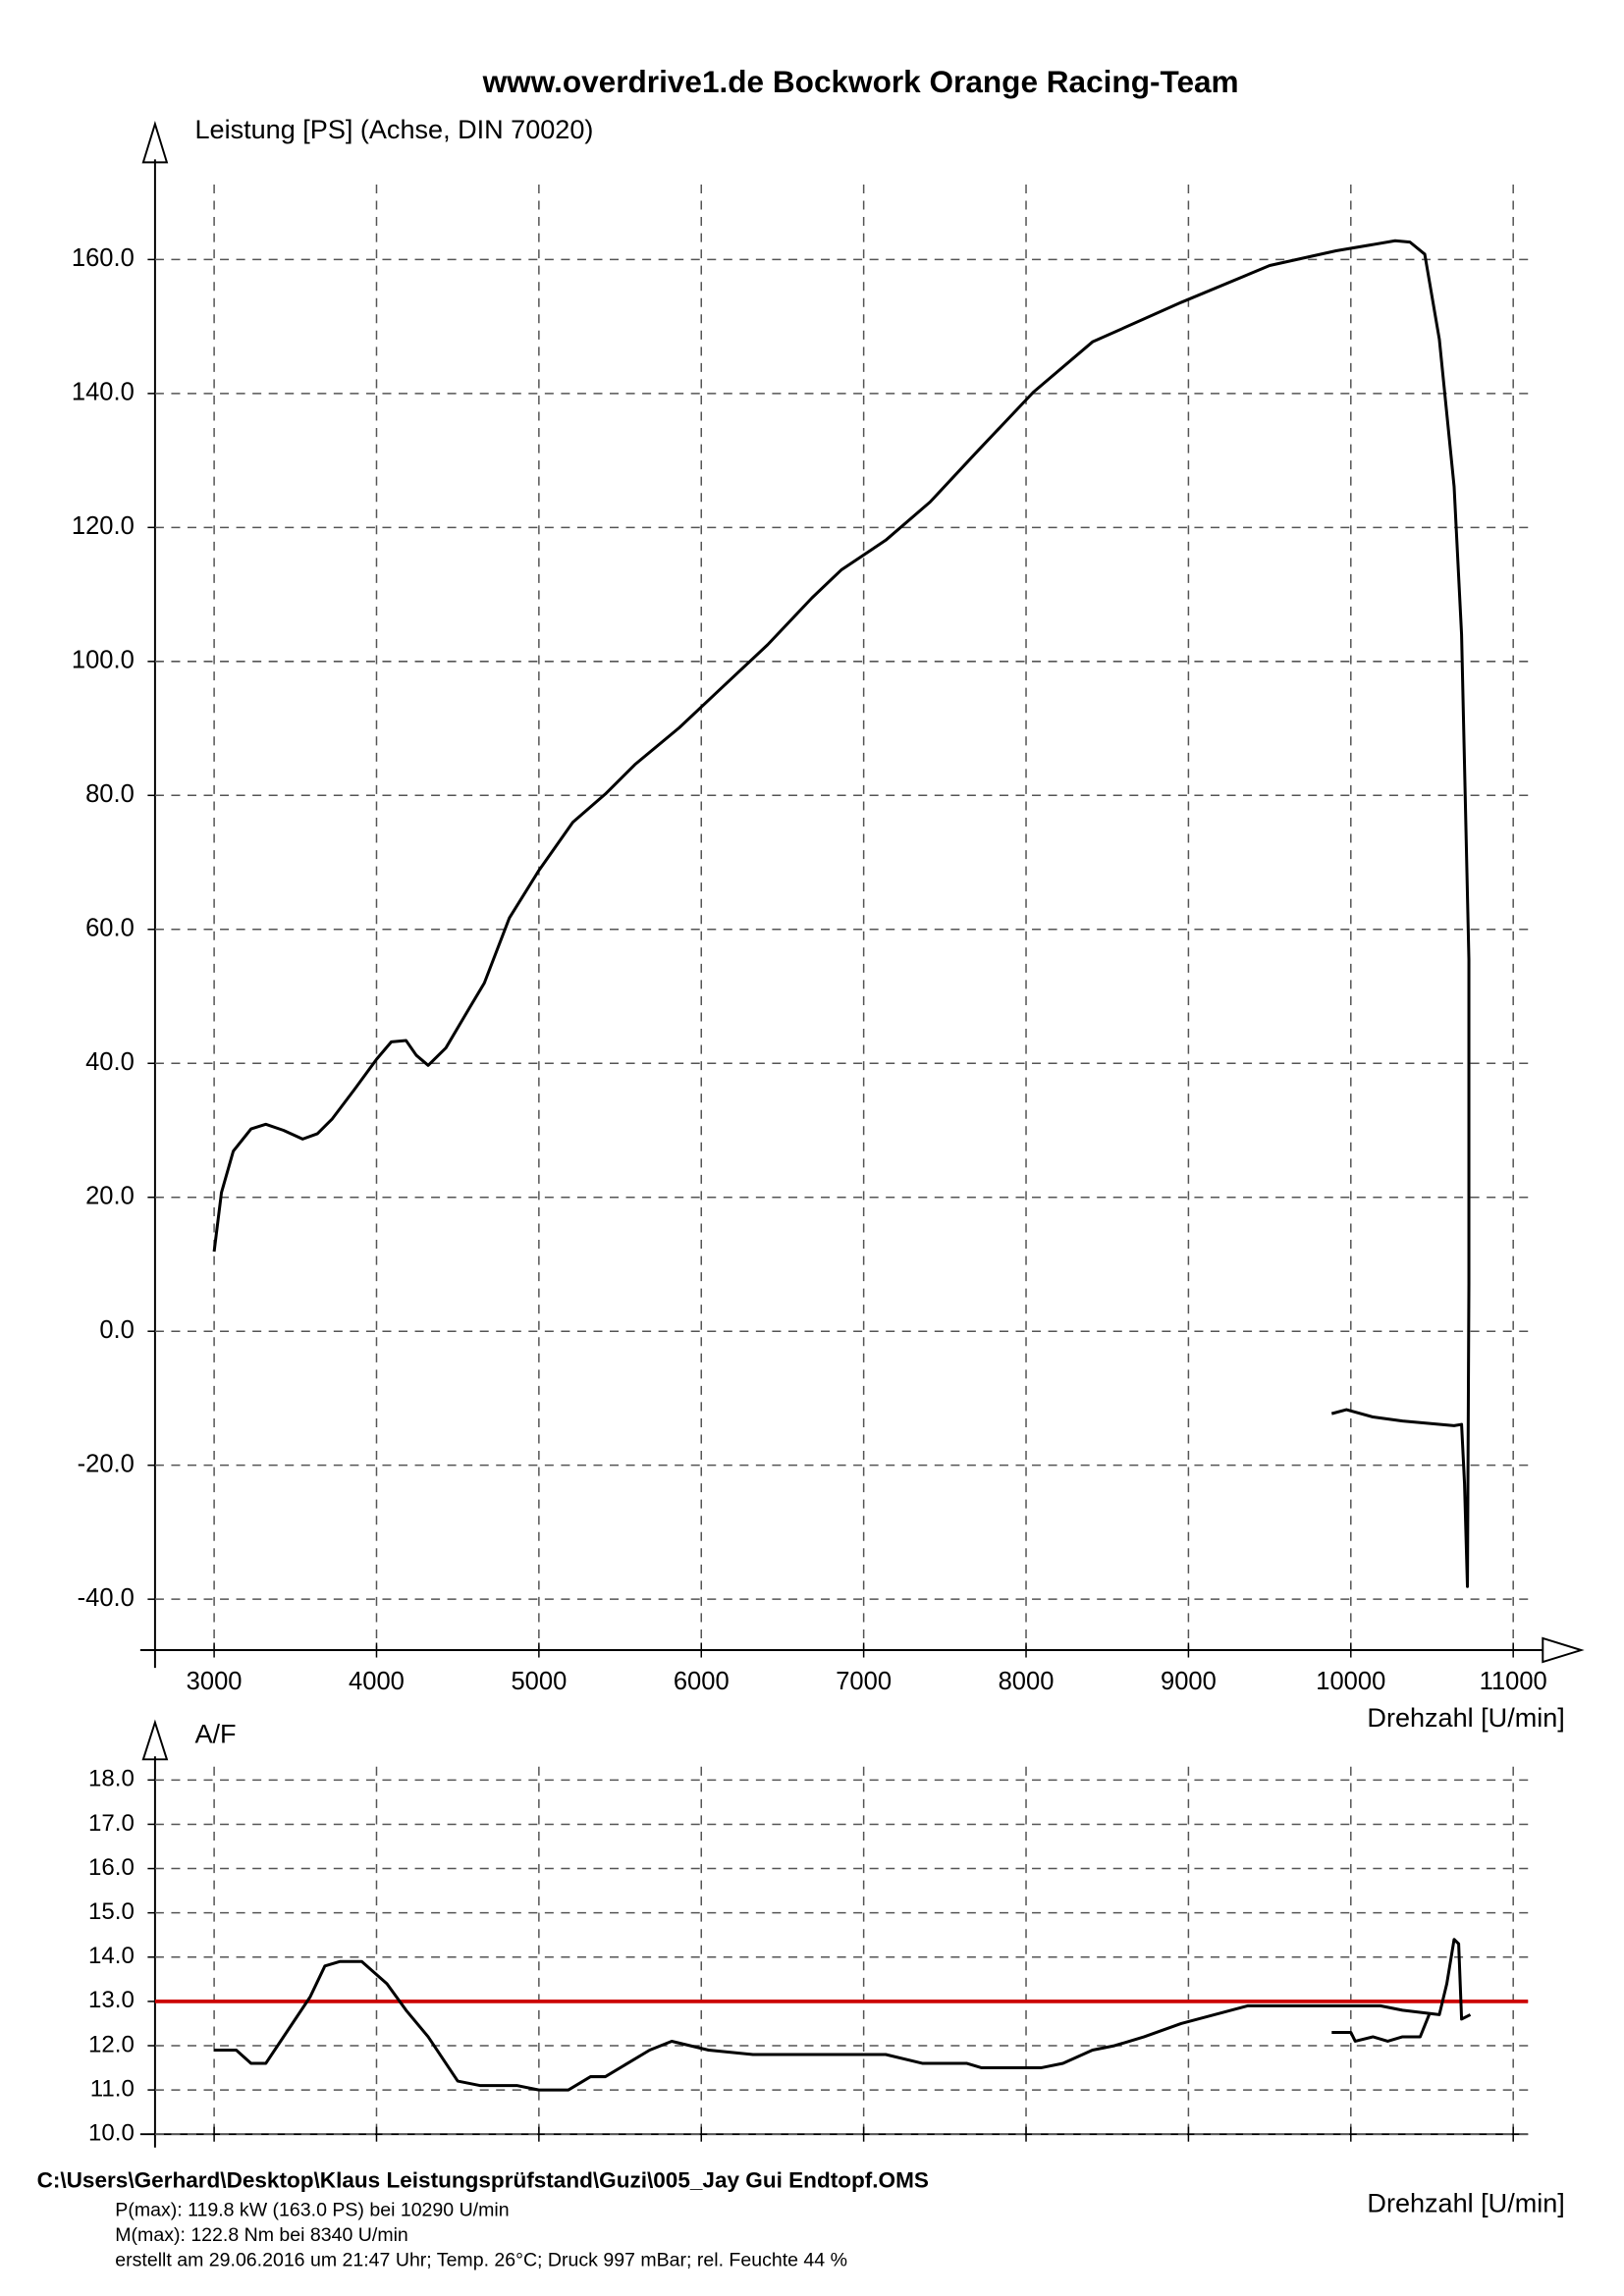 The height and width of the screenshot is (2296, 1624). I want to click on y-tick-label: 16.0, so click(111, 1868).